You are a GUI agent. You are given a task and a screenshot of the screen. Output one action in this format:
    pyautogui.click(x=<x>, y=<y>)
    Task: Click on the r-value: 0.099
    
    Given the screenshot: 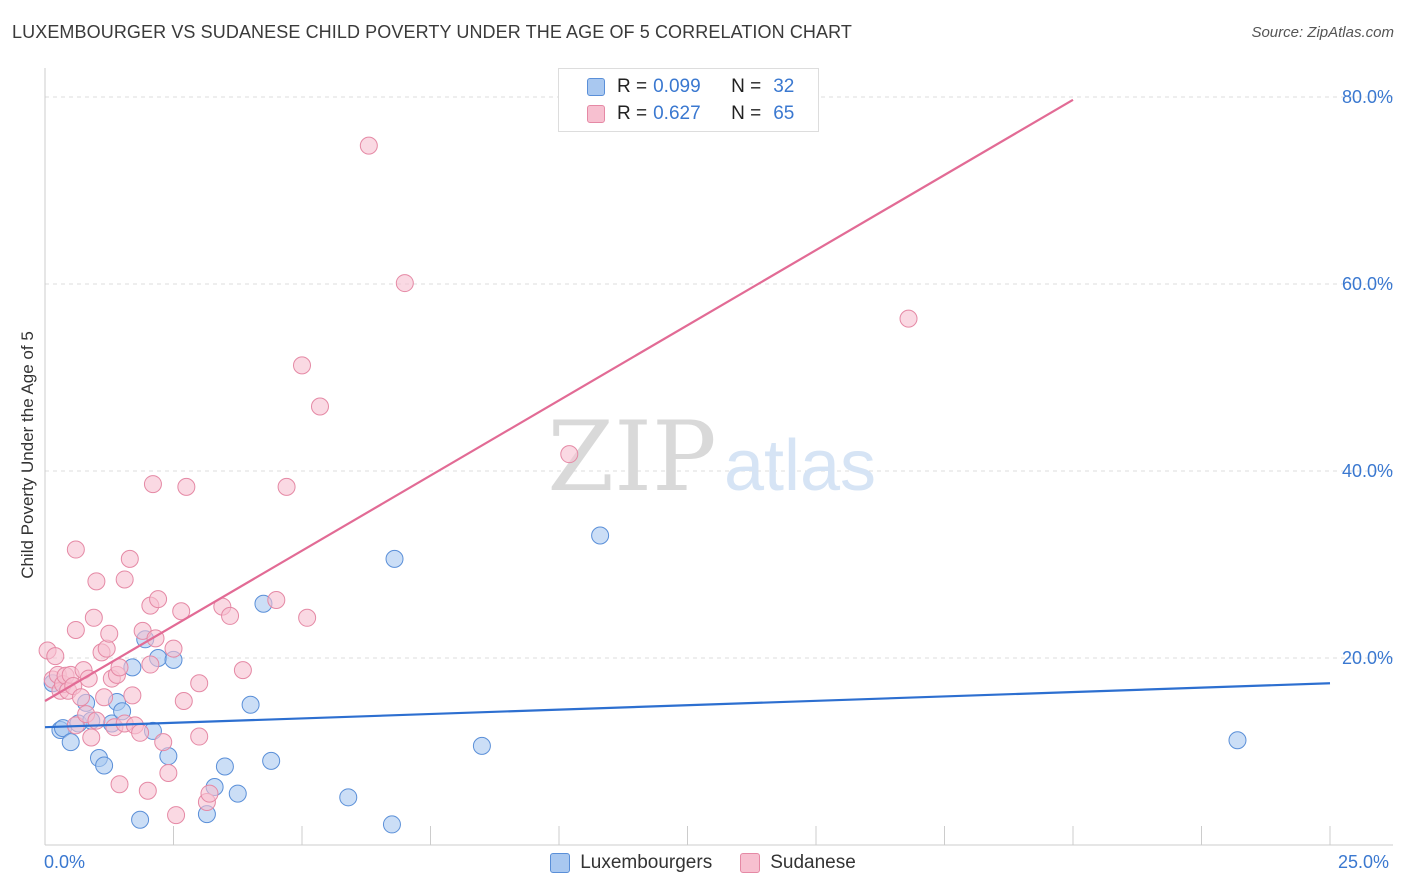 What is the action you would take?
    pyautogui.click(x=677, y=86)
    